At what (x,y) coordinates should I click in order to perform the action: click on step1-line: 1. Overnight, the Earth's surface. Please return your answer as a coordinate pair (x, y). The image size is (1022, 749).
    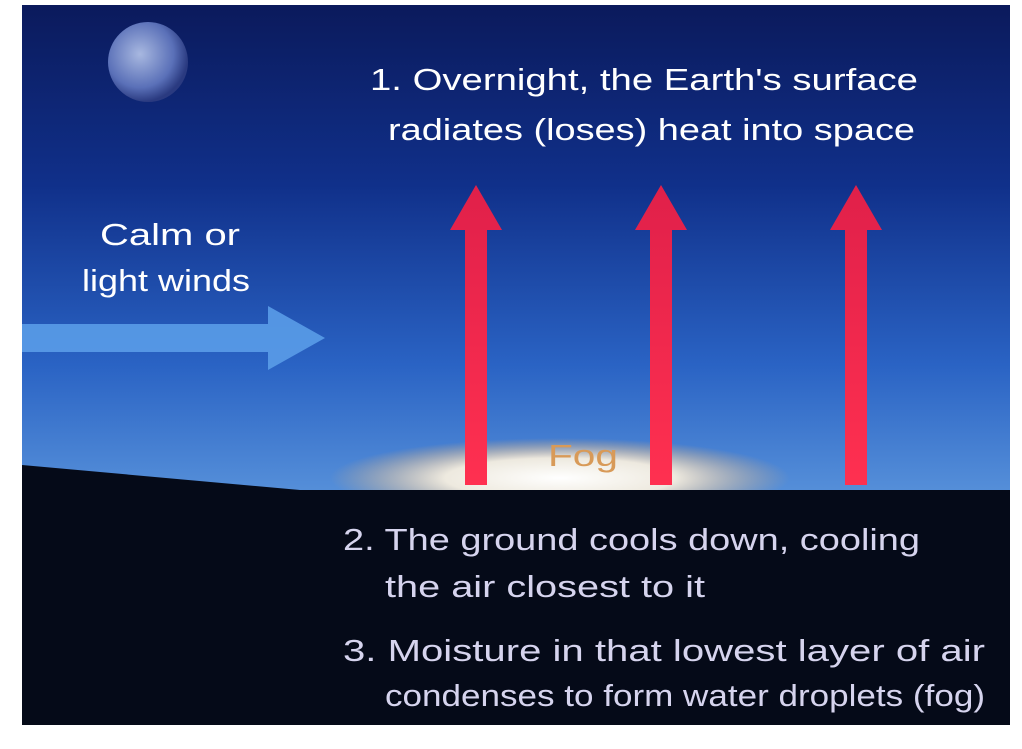
    Looking at the image, I should click on (644, 79).